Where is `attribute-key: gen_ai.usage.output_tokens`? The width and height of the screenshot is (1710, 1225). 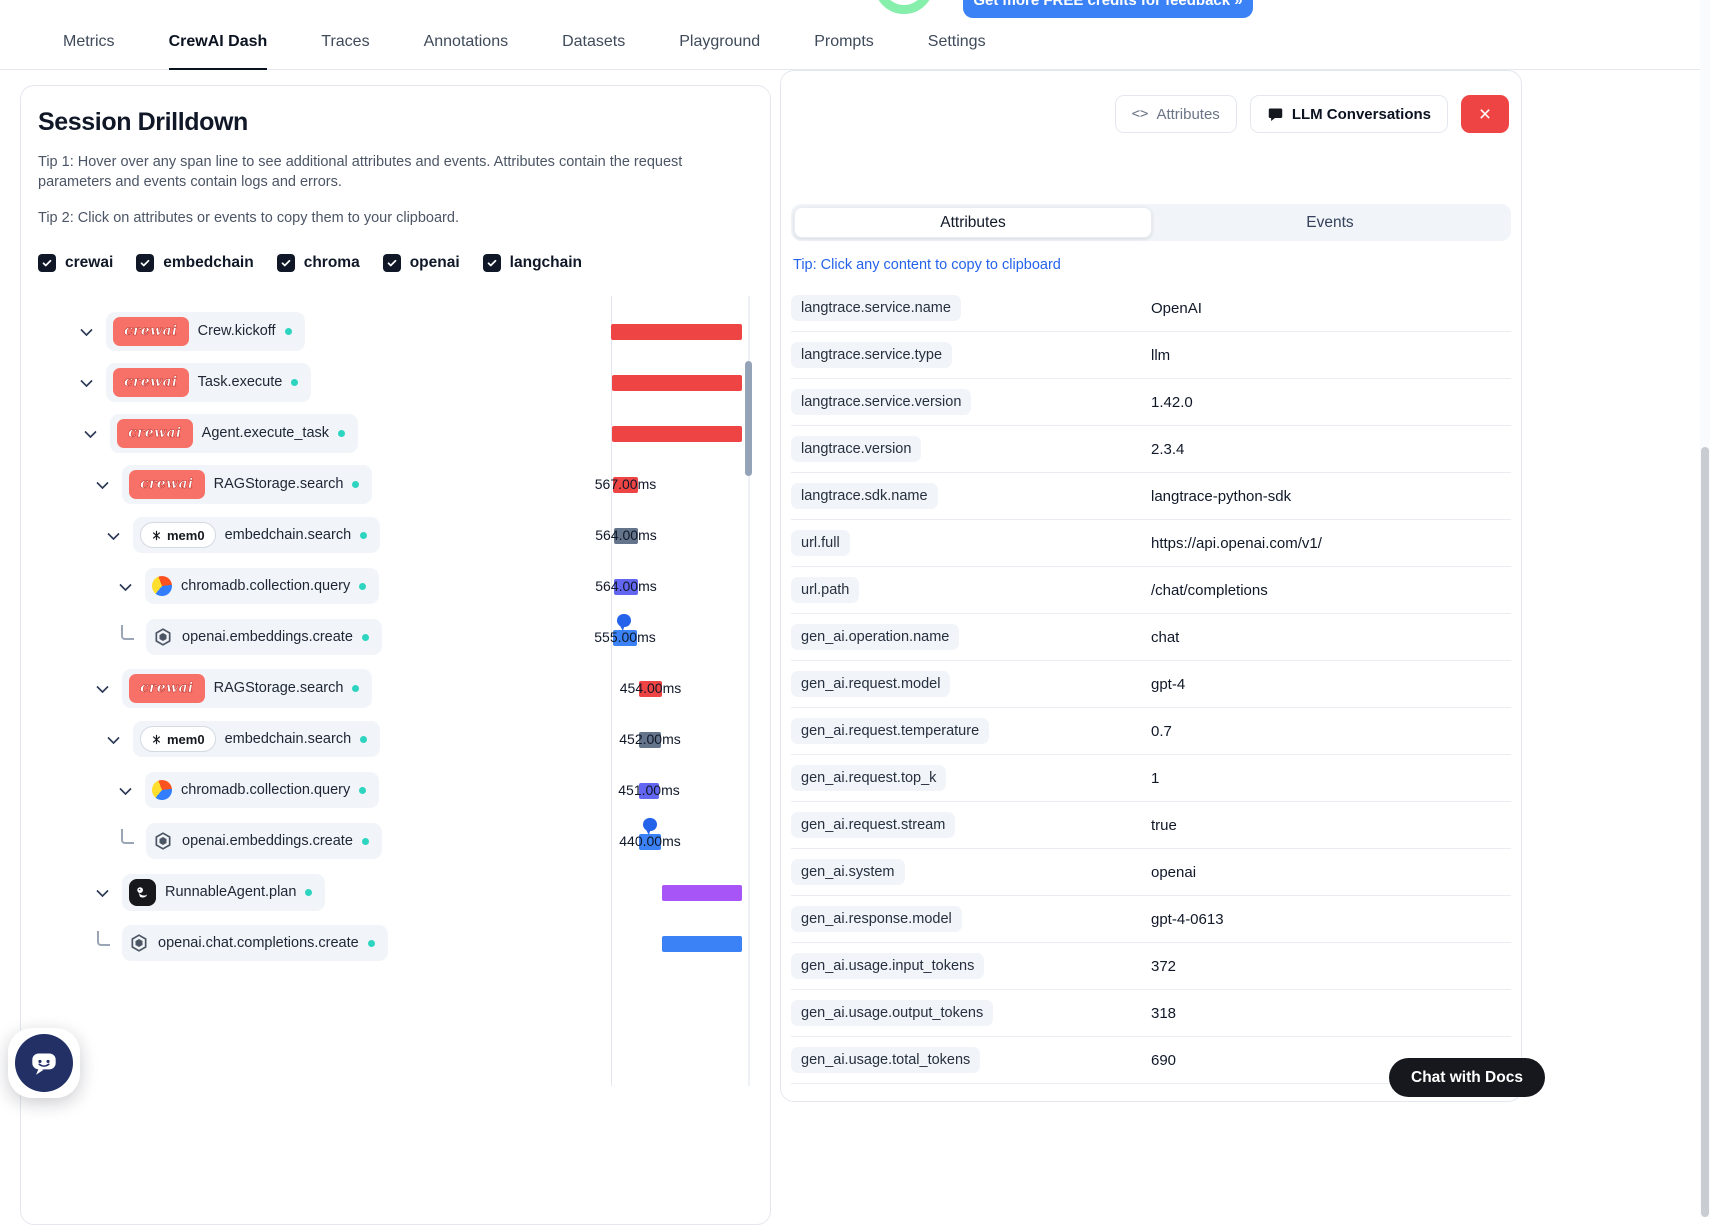 attribute-key: gen_ai.usage.output_tokens is located at coordinates (892, 1013).